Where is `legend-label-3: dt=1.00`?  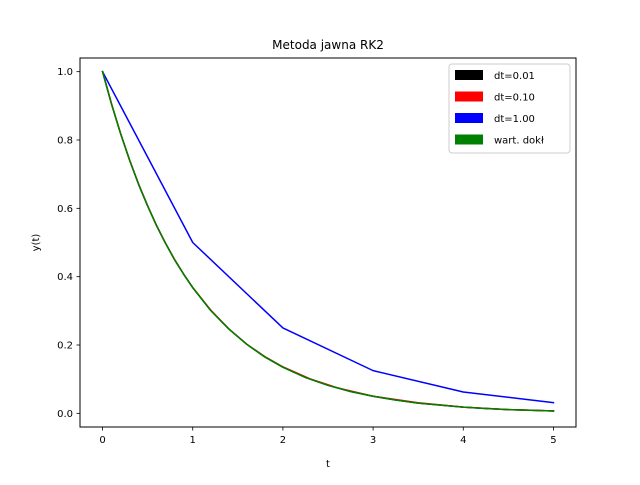 legend-label-3: dt=1.00 is located at coordinates (514, 119).